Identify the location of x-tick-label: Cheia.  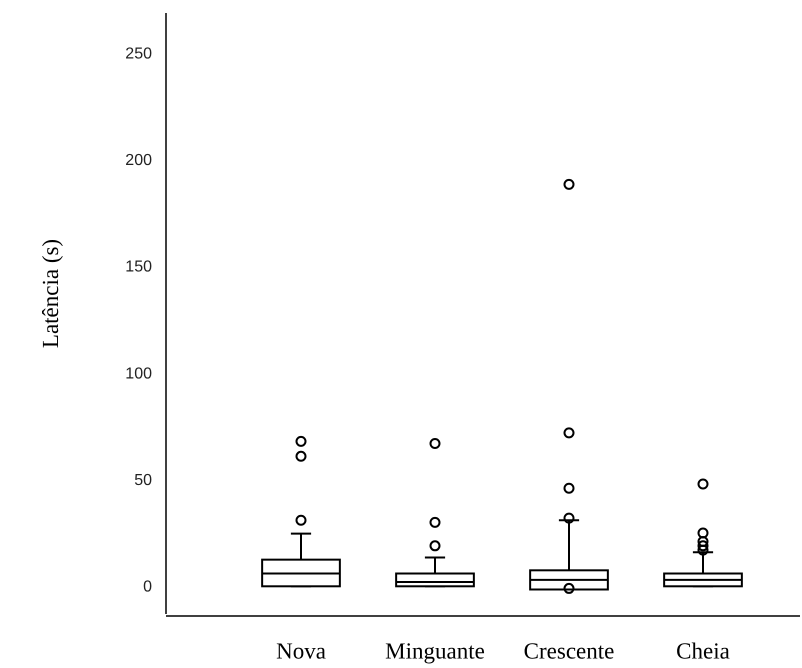
(703, 651).